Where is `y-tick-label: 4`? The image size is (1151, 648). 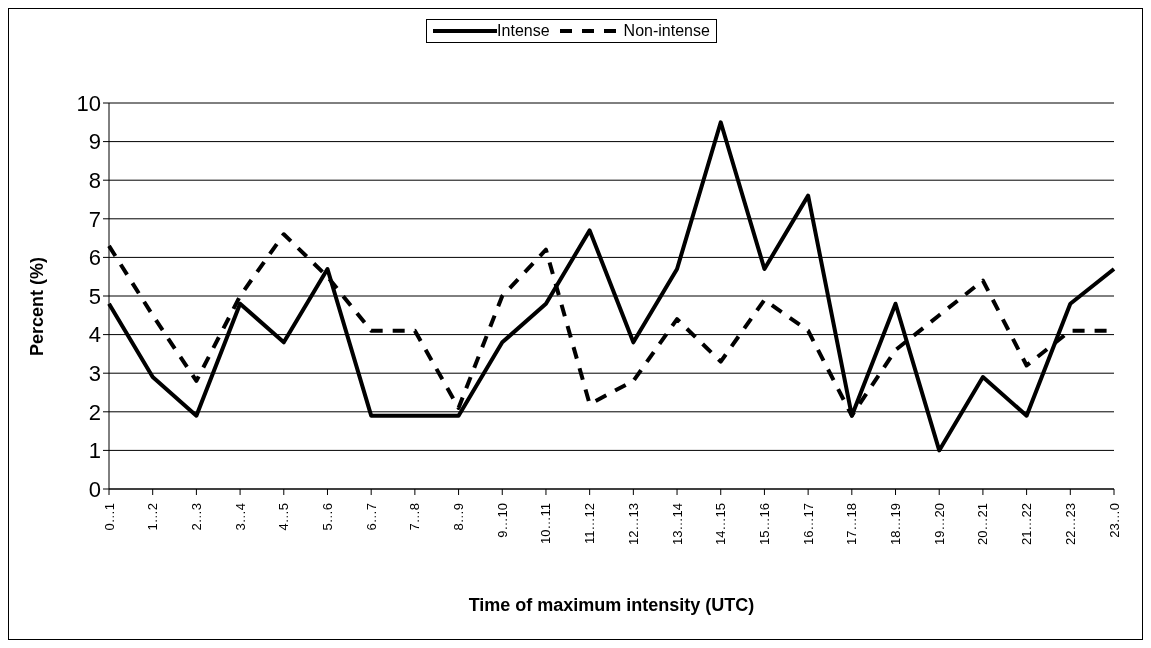
y-tick-label: 4 is located at coordinates (94, 335).